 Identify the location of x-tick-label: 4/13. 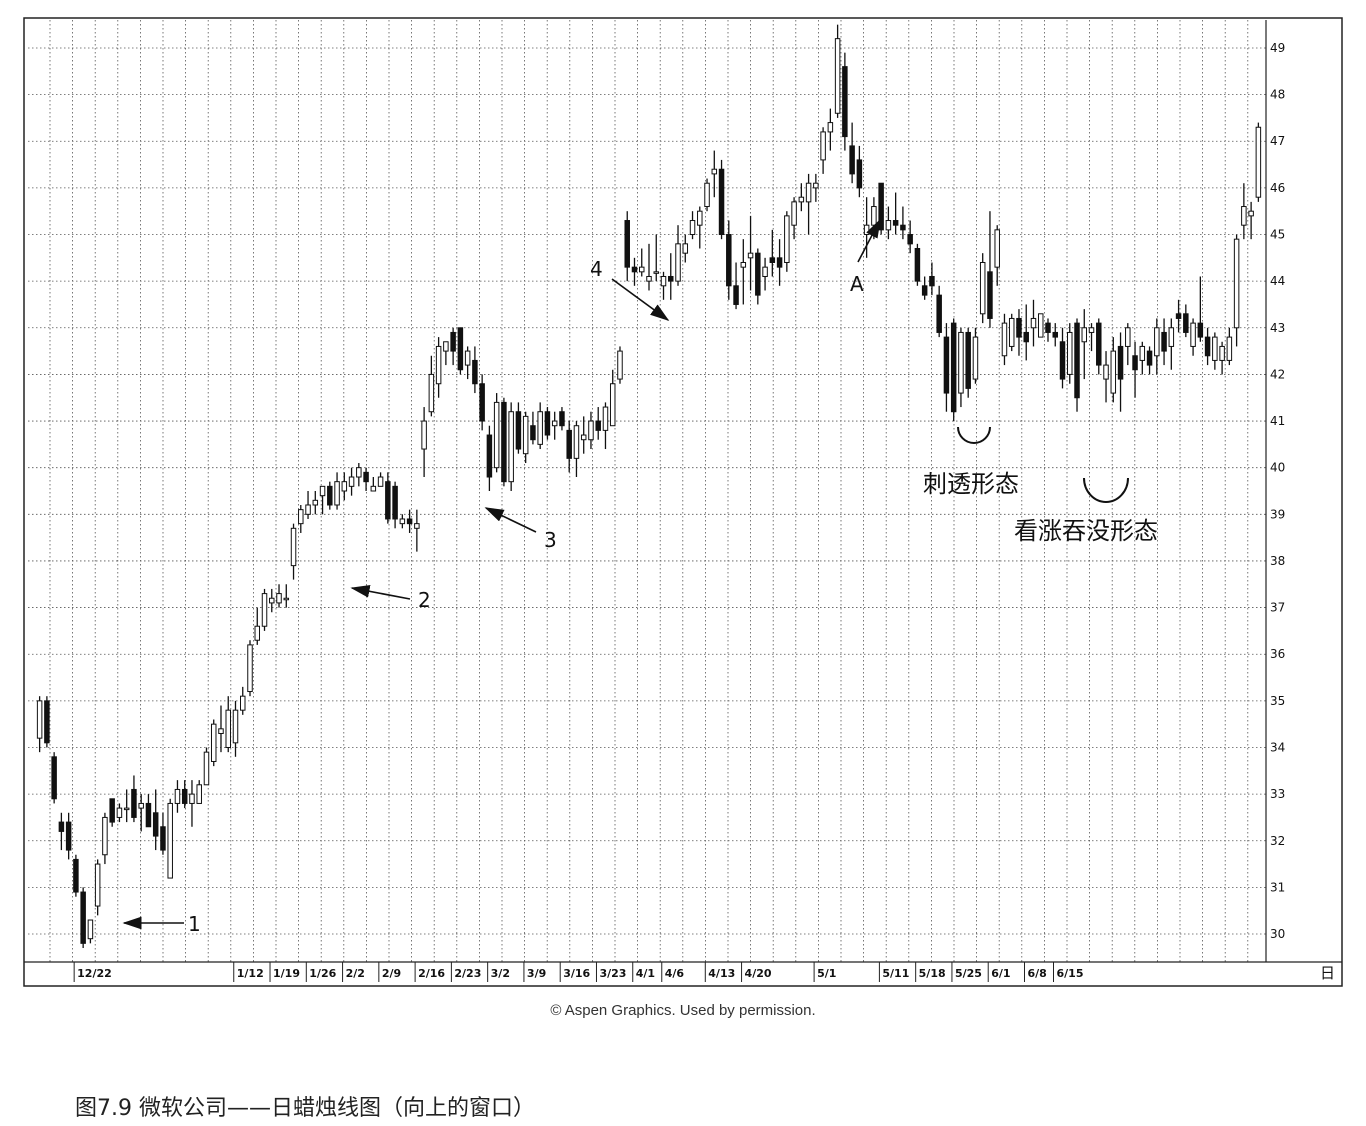
(721, 973).